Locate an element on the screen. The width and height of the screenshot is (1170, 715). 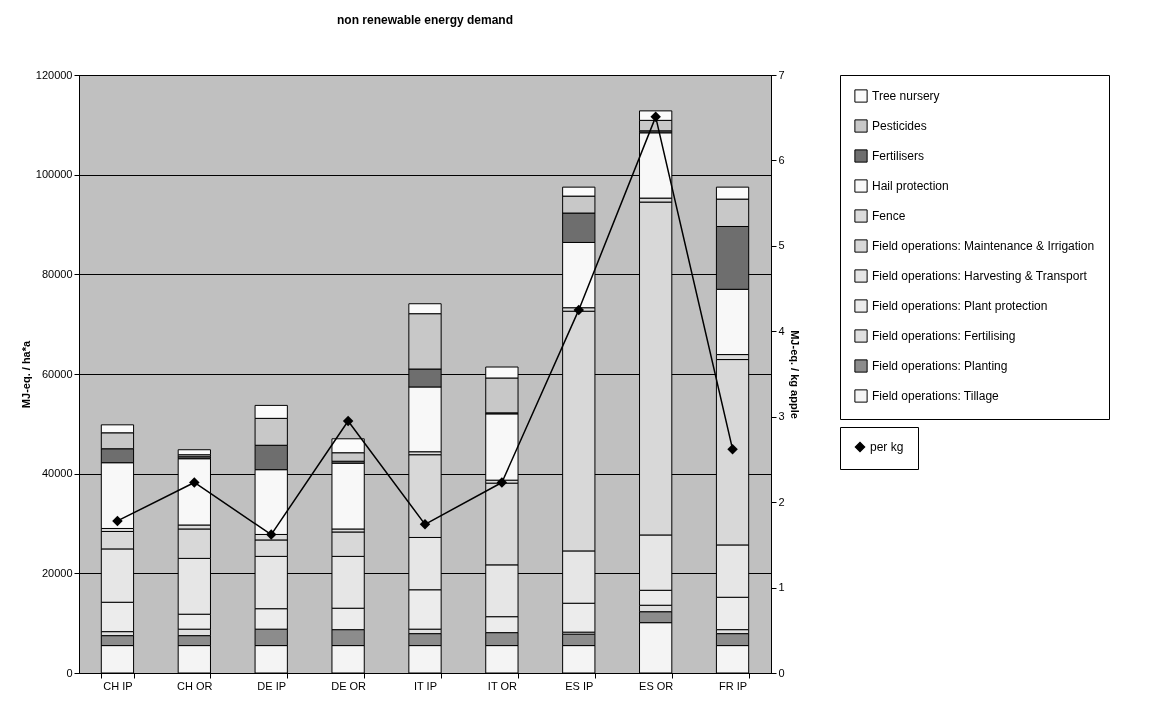
y-tick-label: 0 is located at coordinates (69, 672).